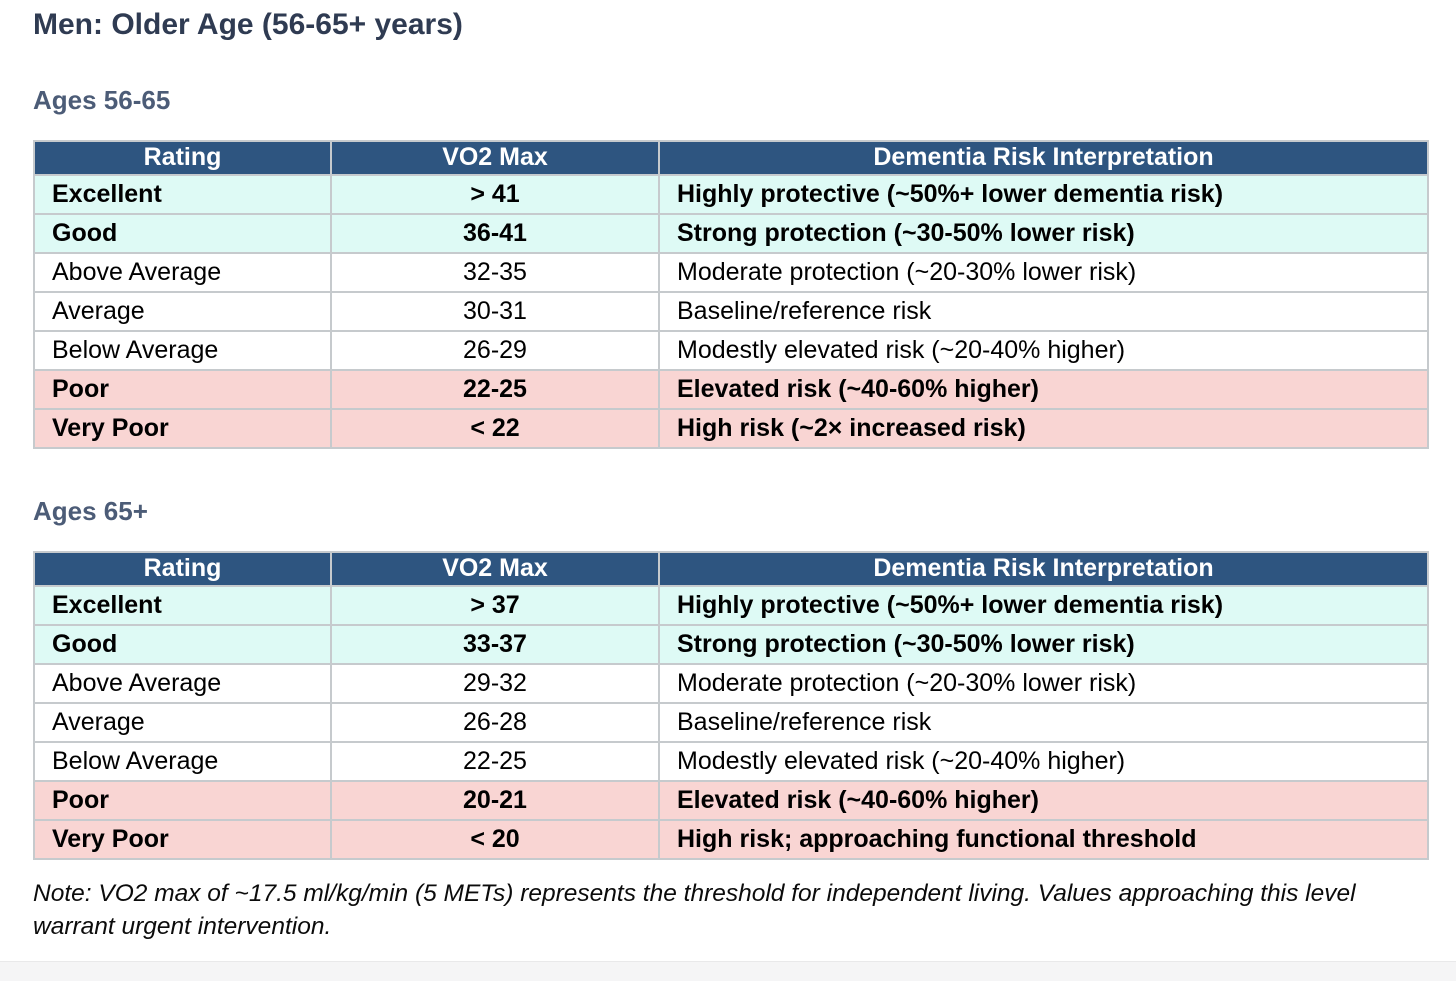 The image size is (1456, 981). I want to click on table-row: Average 30-31 Baseline/reference risk, so click(731, 311).